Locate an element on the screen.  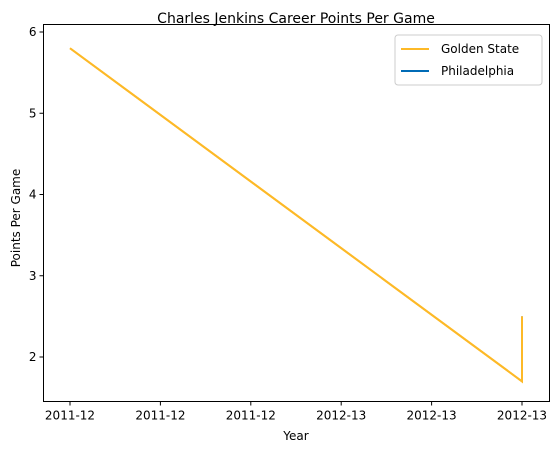
legend-label: Golden State is located at coordinates (480, 49).